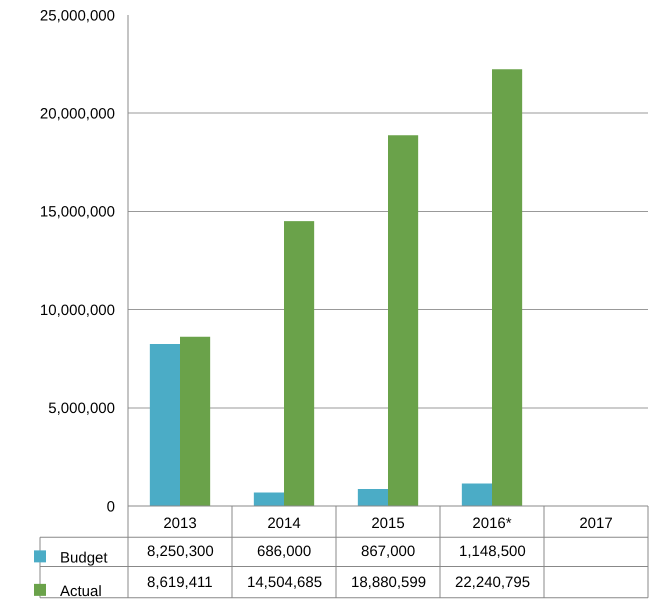 This screenshot has height=615, width=657. Describe the element at coordinates (492, 551) in the screenshot. I see `data-label: 1,148,500` at that location.